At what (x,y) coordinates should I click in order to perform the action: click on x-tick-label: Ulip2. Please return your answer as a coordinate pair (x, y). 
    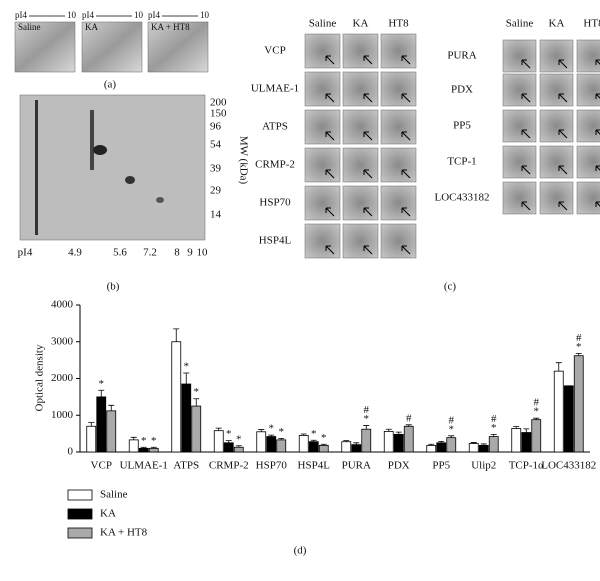
    Looking at the image, I should click on (483, 466).